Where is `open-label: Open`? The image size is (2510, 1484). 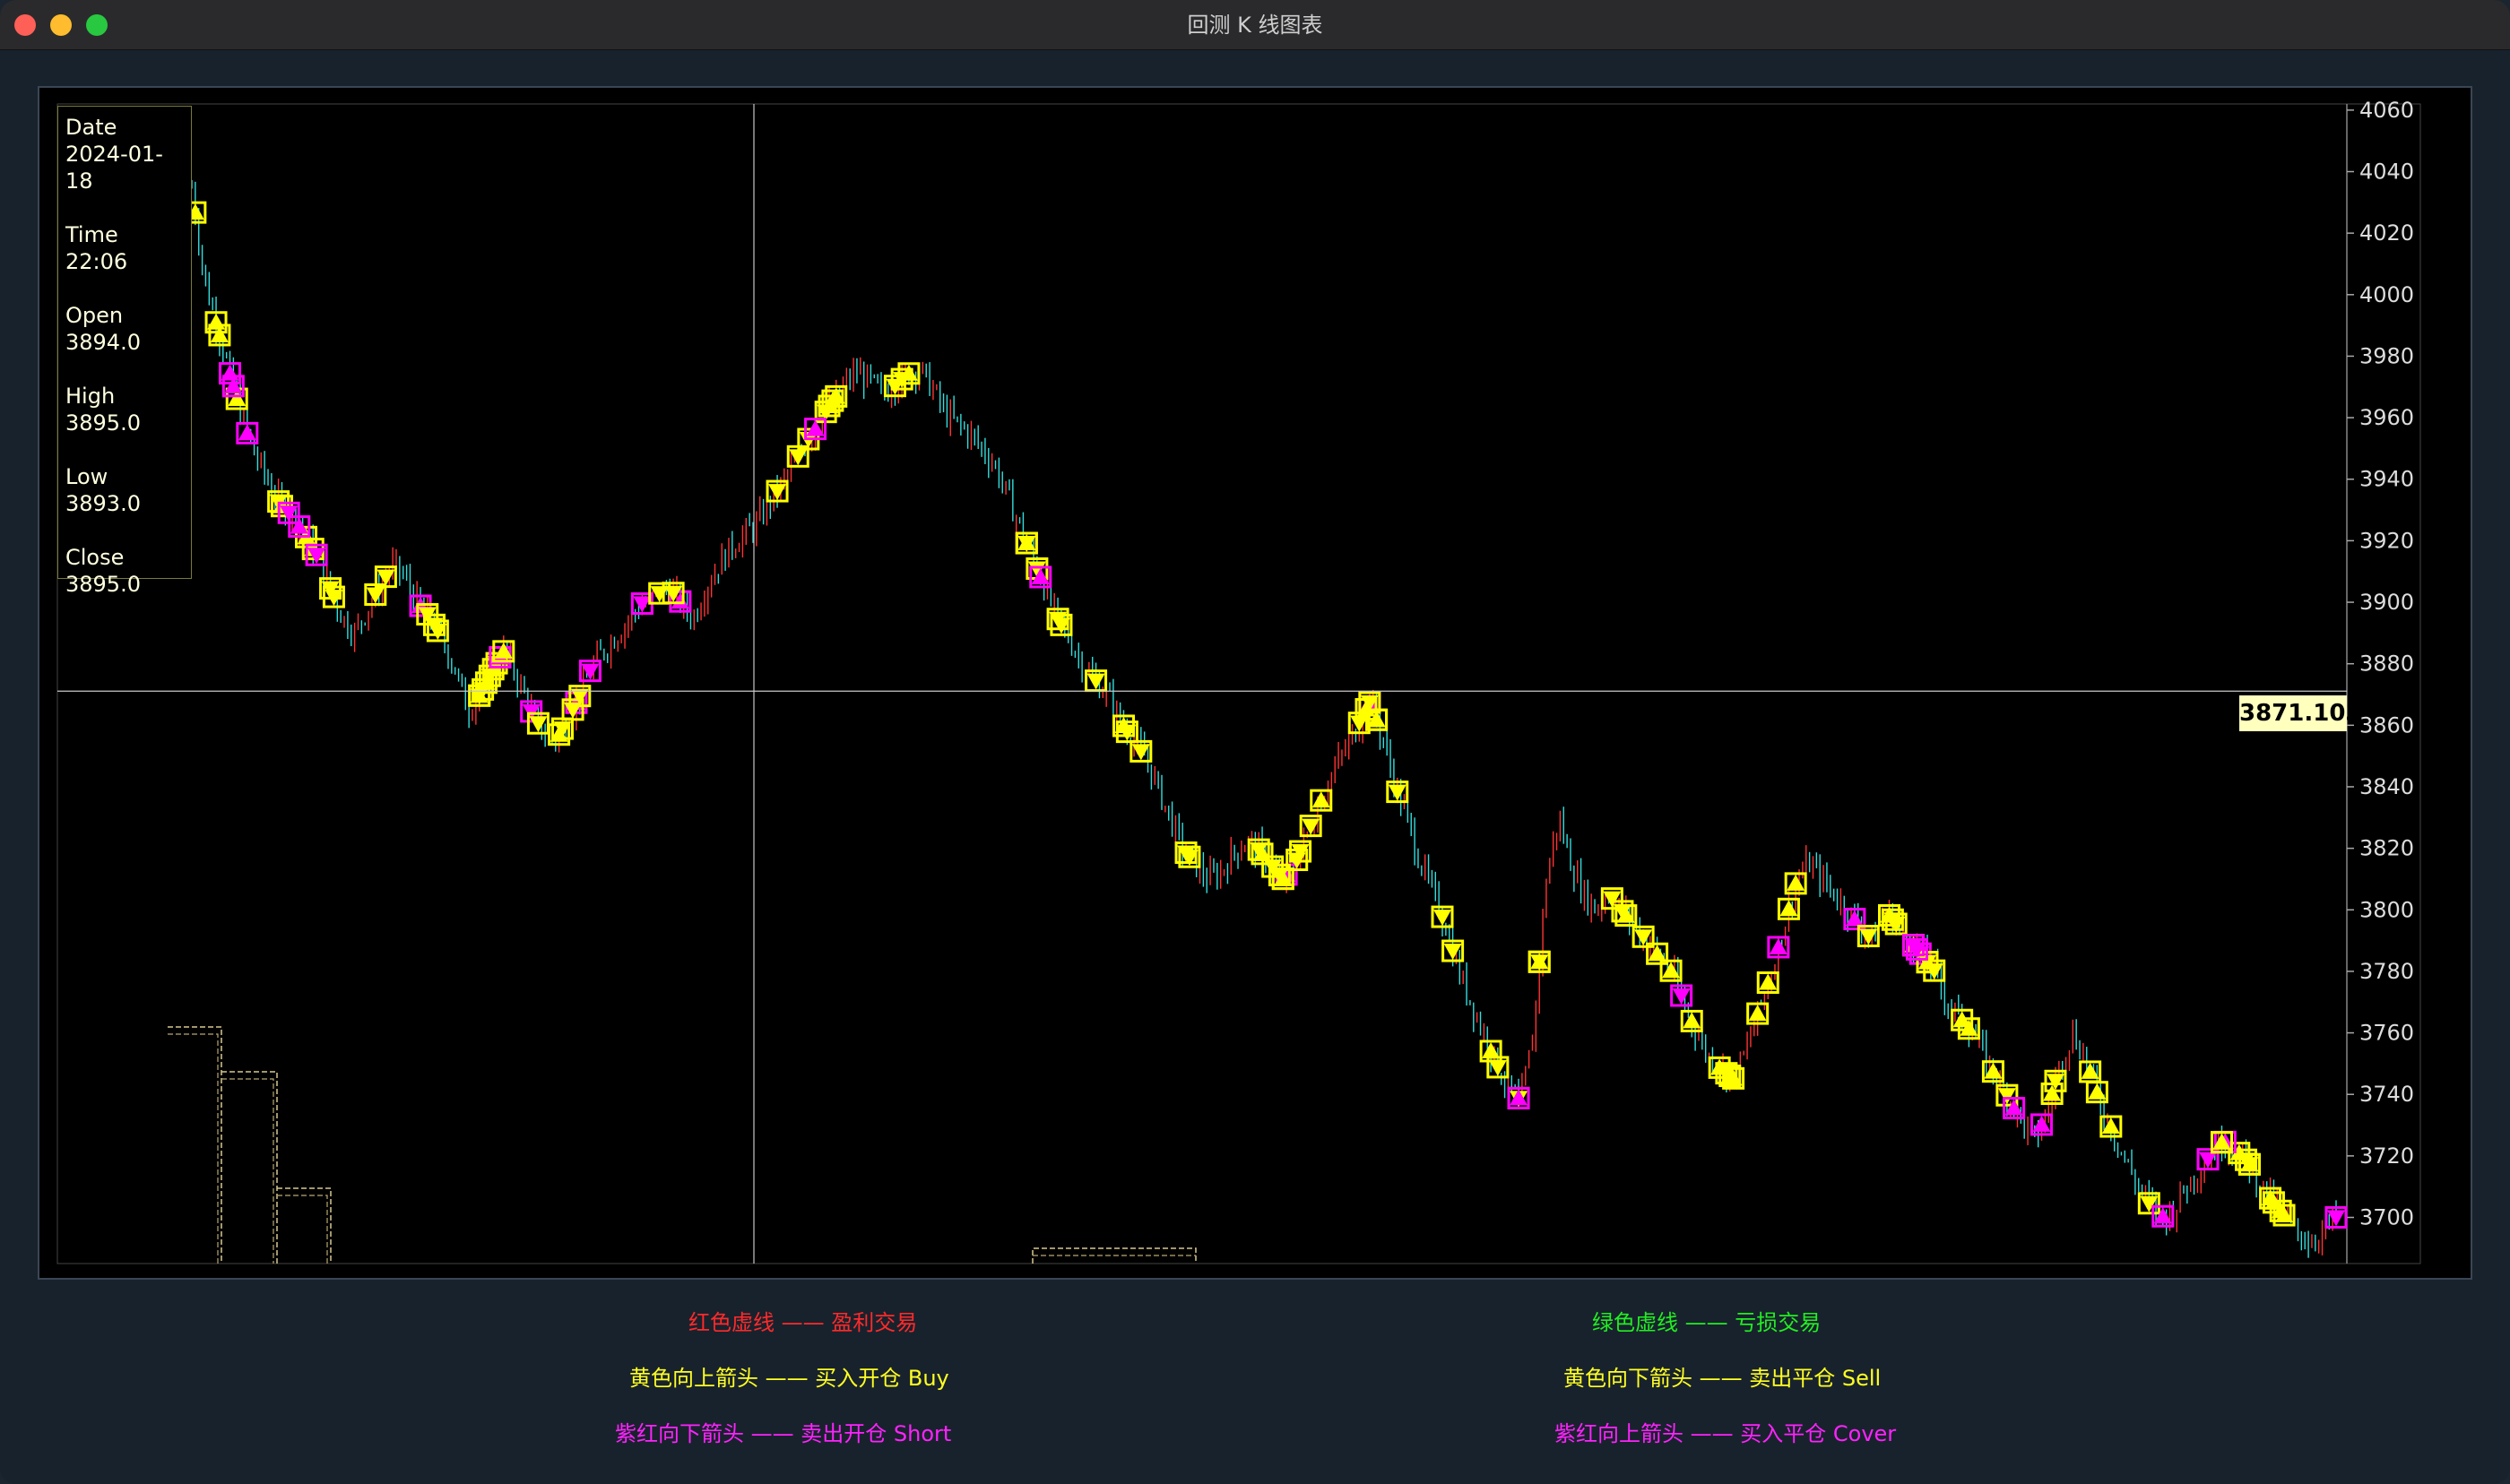 open-label: Open is located at coordinates (94, 315).